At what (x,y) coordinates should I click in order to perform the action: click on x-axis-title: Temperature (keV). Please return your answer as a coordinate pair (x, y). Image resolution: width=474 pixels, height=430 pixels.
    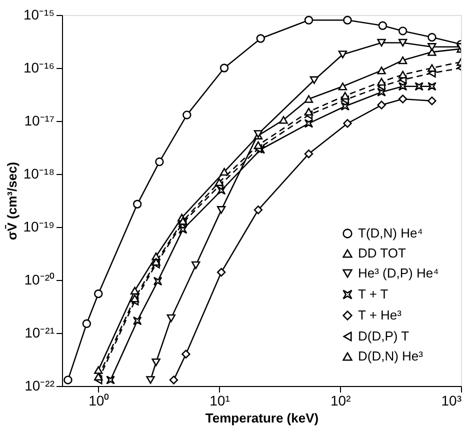
    Looking at the image, I should click on (262, 418).